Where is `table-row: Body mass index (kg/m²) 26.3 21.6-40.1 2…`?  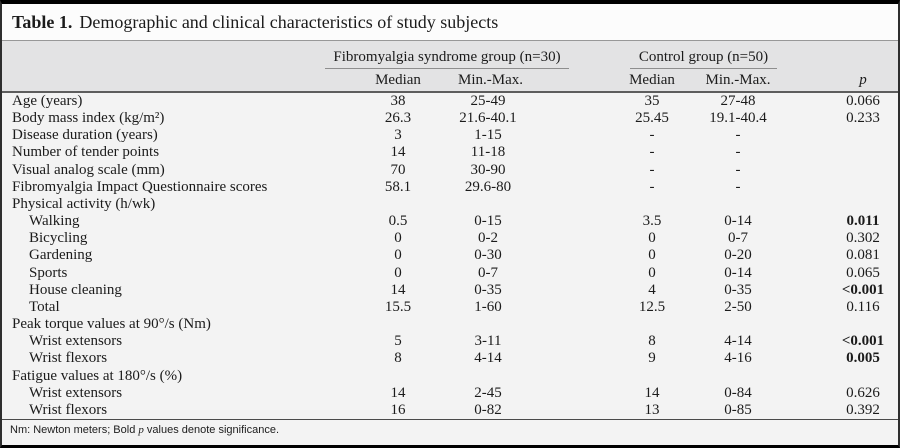 table-row: Body mass index (kg/m²) 26.3 21.6-40.1 2… is located at coordinates (450, 118).